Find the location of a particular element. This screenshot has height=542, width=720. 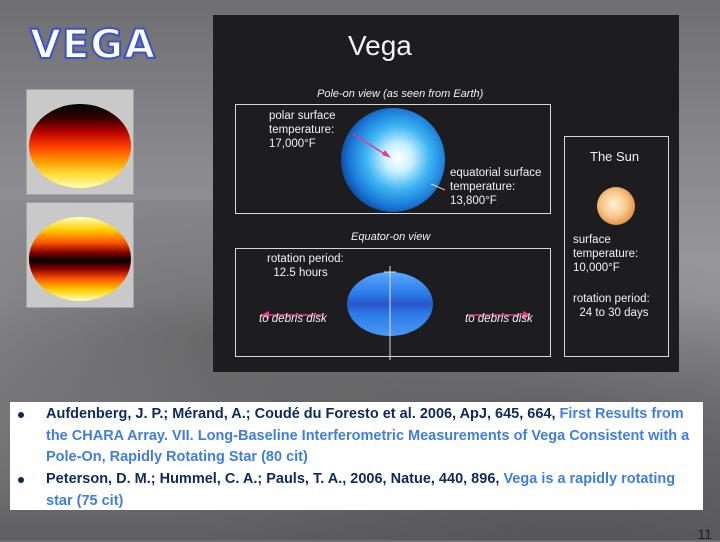

vega-model-pole-image is located at coordinates (80, 142).